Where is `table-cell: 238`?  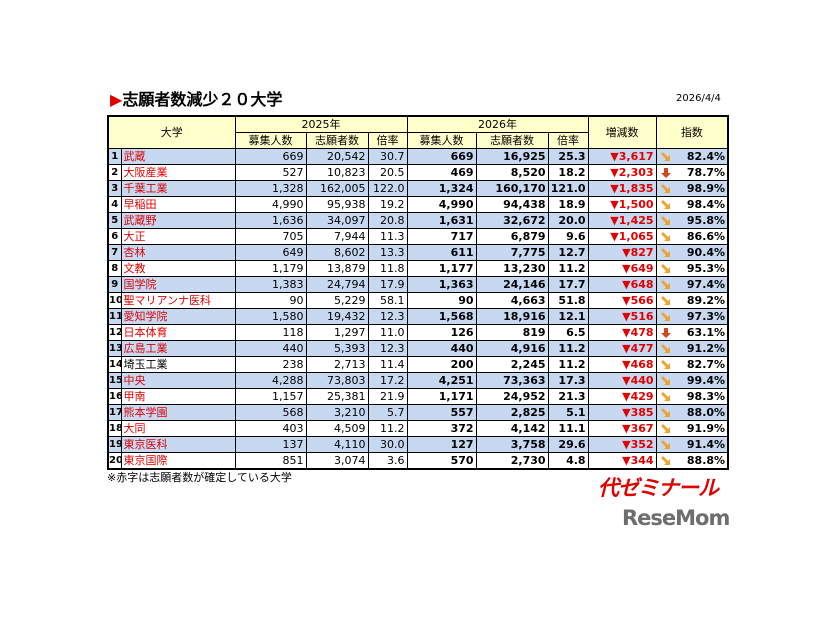 table-cell: 238 is located at coordinates (270, 364).